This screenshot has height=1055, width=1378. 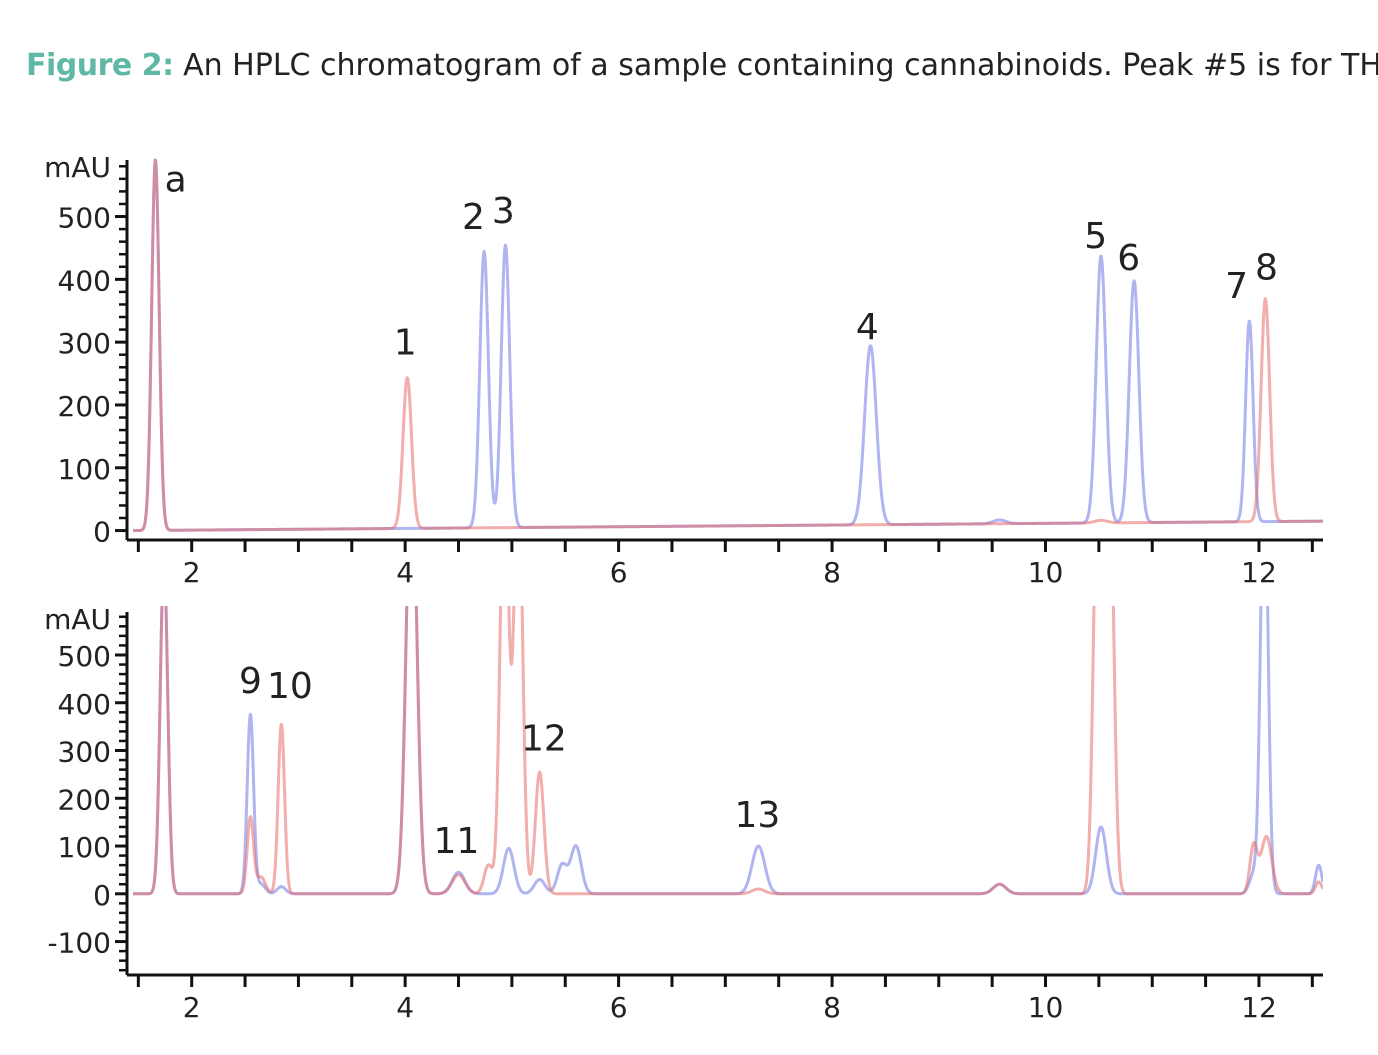 I want to click on peak-label-3: 3, so click(x=503, y=211).